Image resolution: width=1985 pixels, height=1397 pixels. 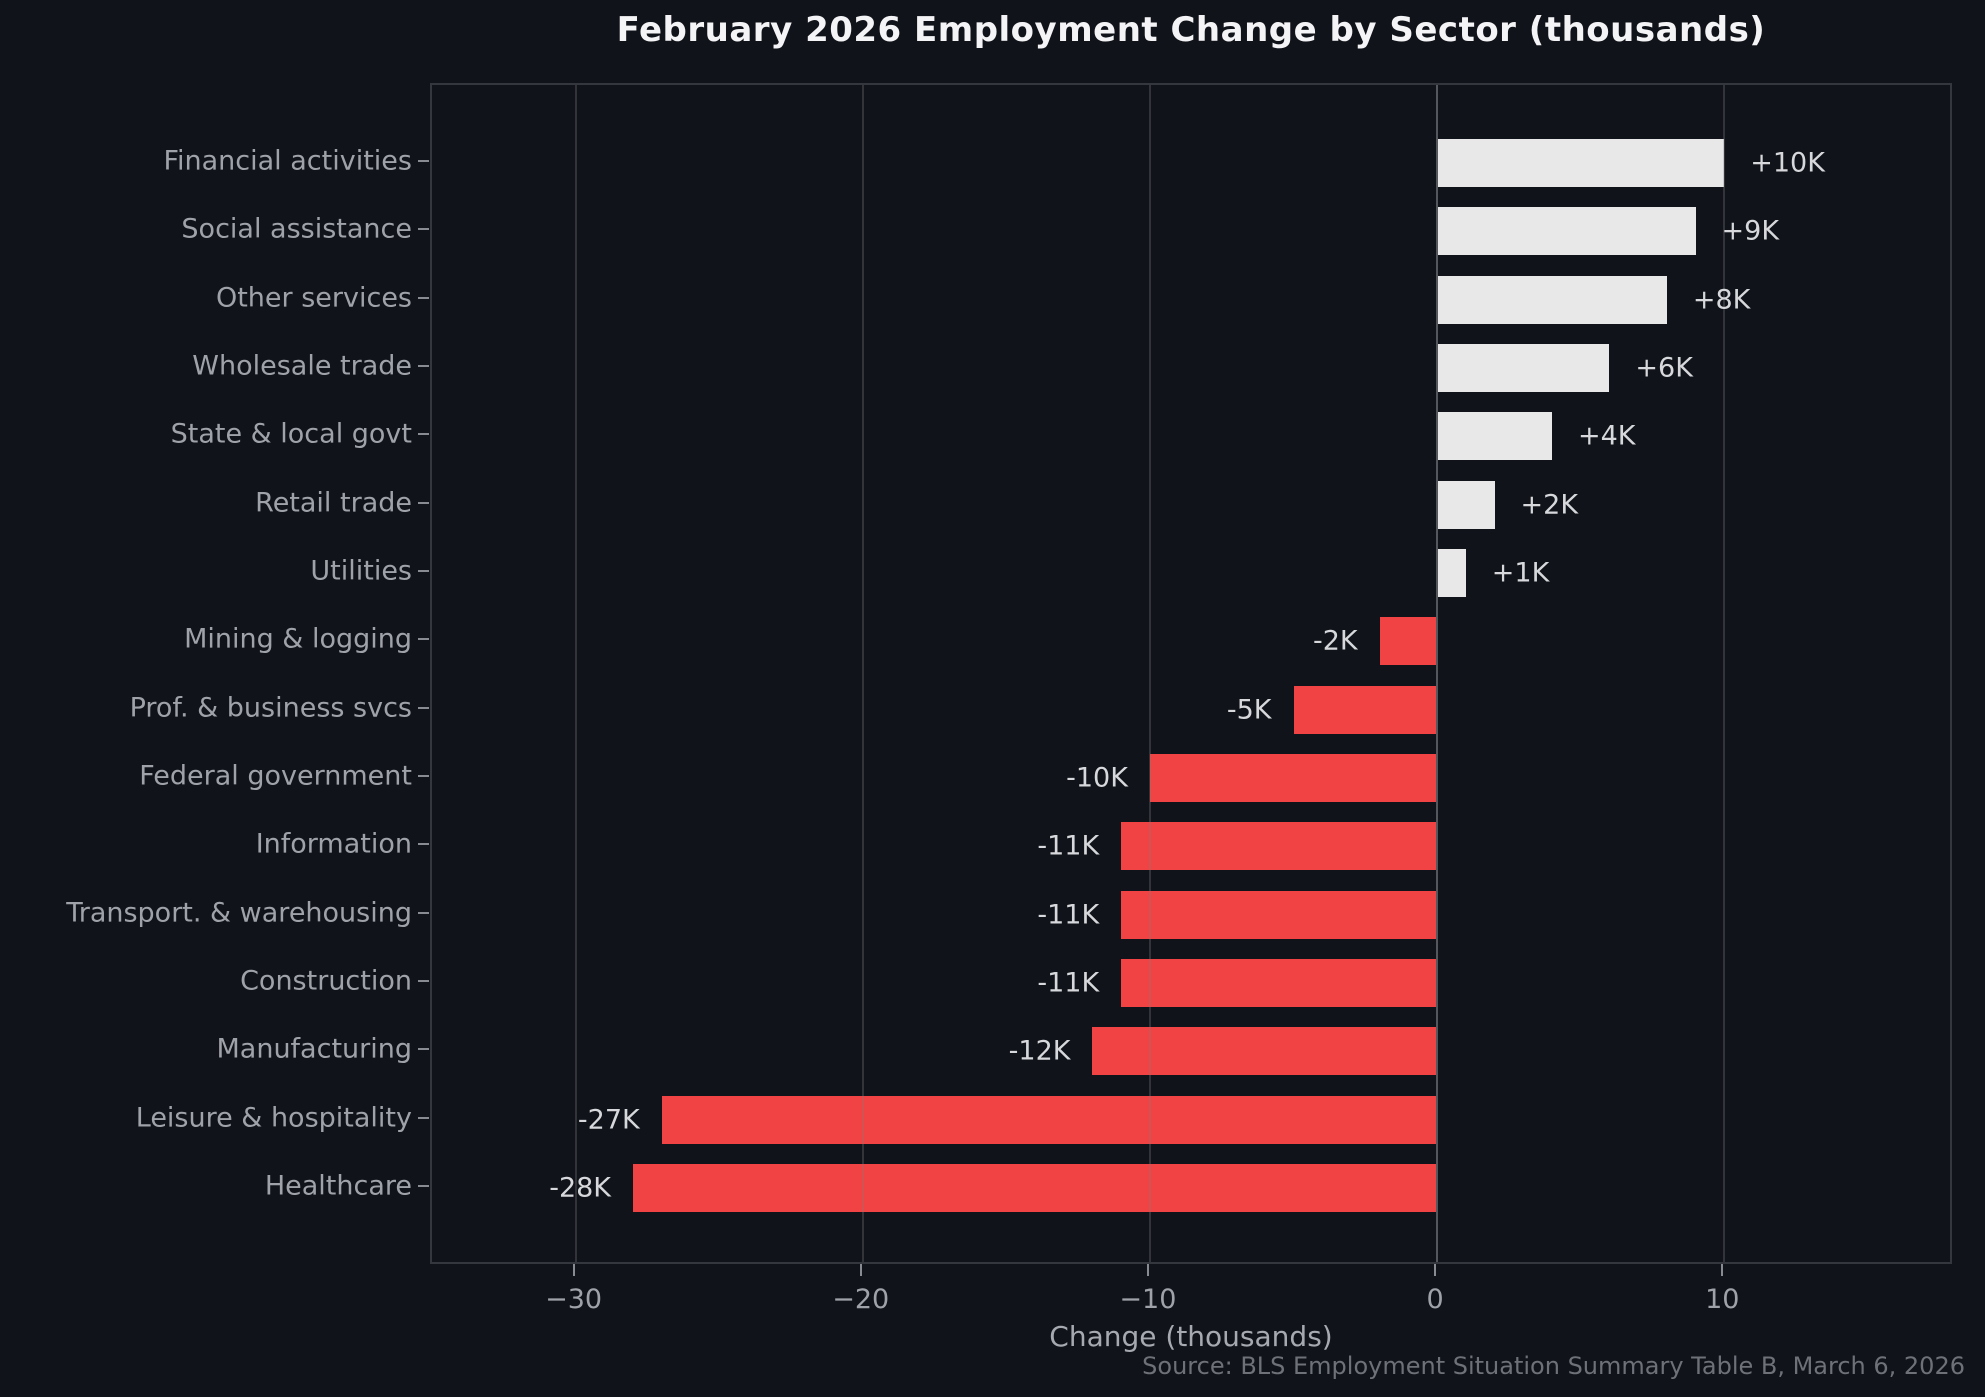 I want to click on y-axis-label: Social assistance, so click(x=296, y=229).